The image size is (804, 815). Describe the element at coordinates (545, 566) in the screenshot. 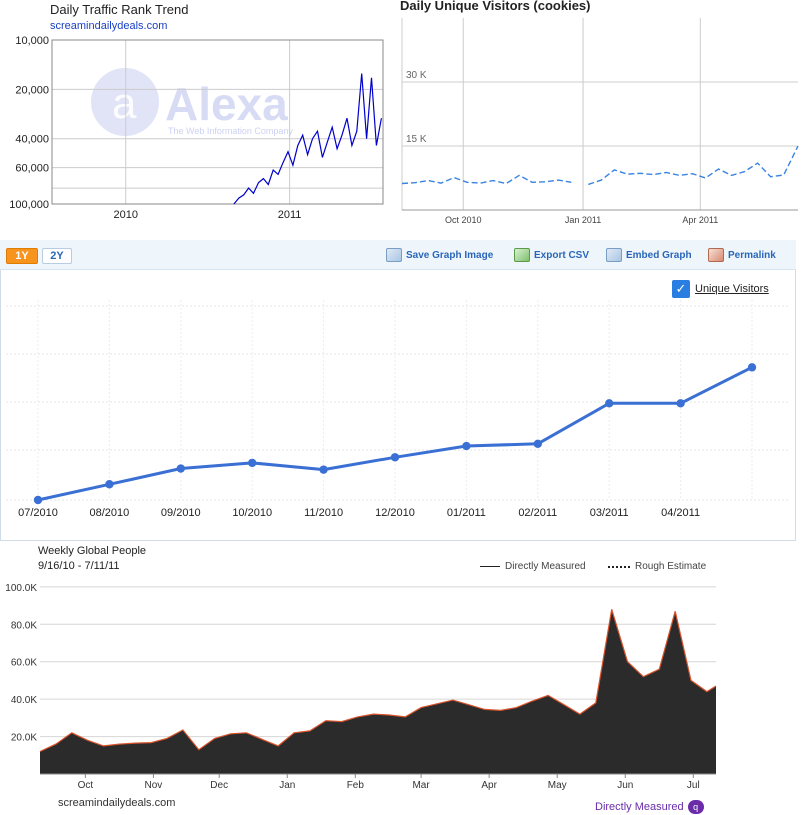

I see `legend-directly-measured-label: Directly Measured` at that location.